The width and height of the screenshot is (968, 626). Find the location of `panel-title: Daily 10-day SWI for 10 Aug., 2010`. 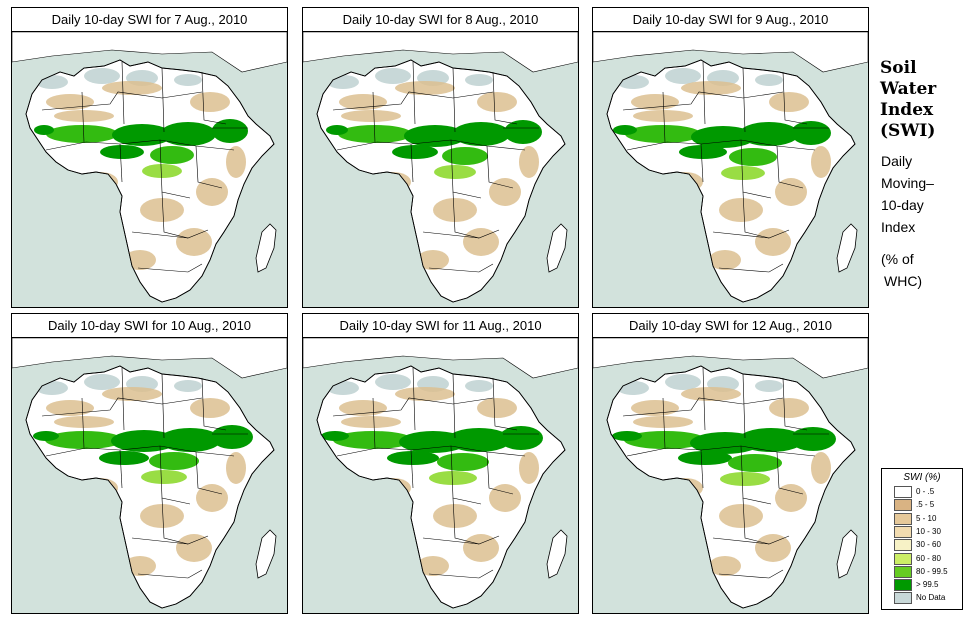

panel-title: Daily 10-day SWI for 10 Aug., 2010 is located at coordinates (149, 325).